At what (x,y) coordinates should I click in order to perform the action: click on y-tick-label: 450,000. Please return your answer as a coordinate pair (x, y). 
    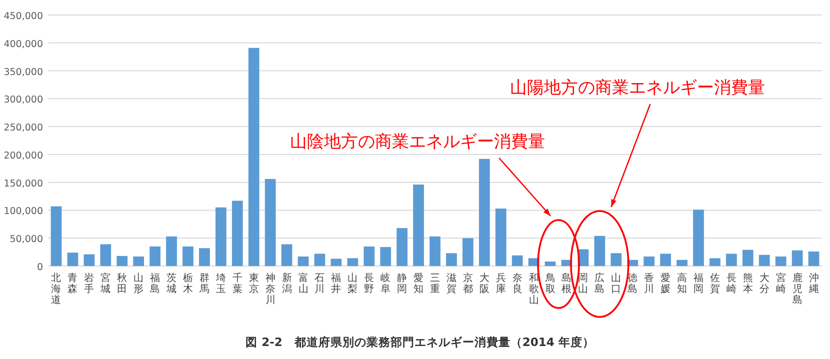
    Looking at the image, I should click on (23, 16).